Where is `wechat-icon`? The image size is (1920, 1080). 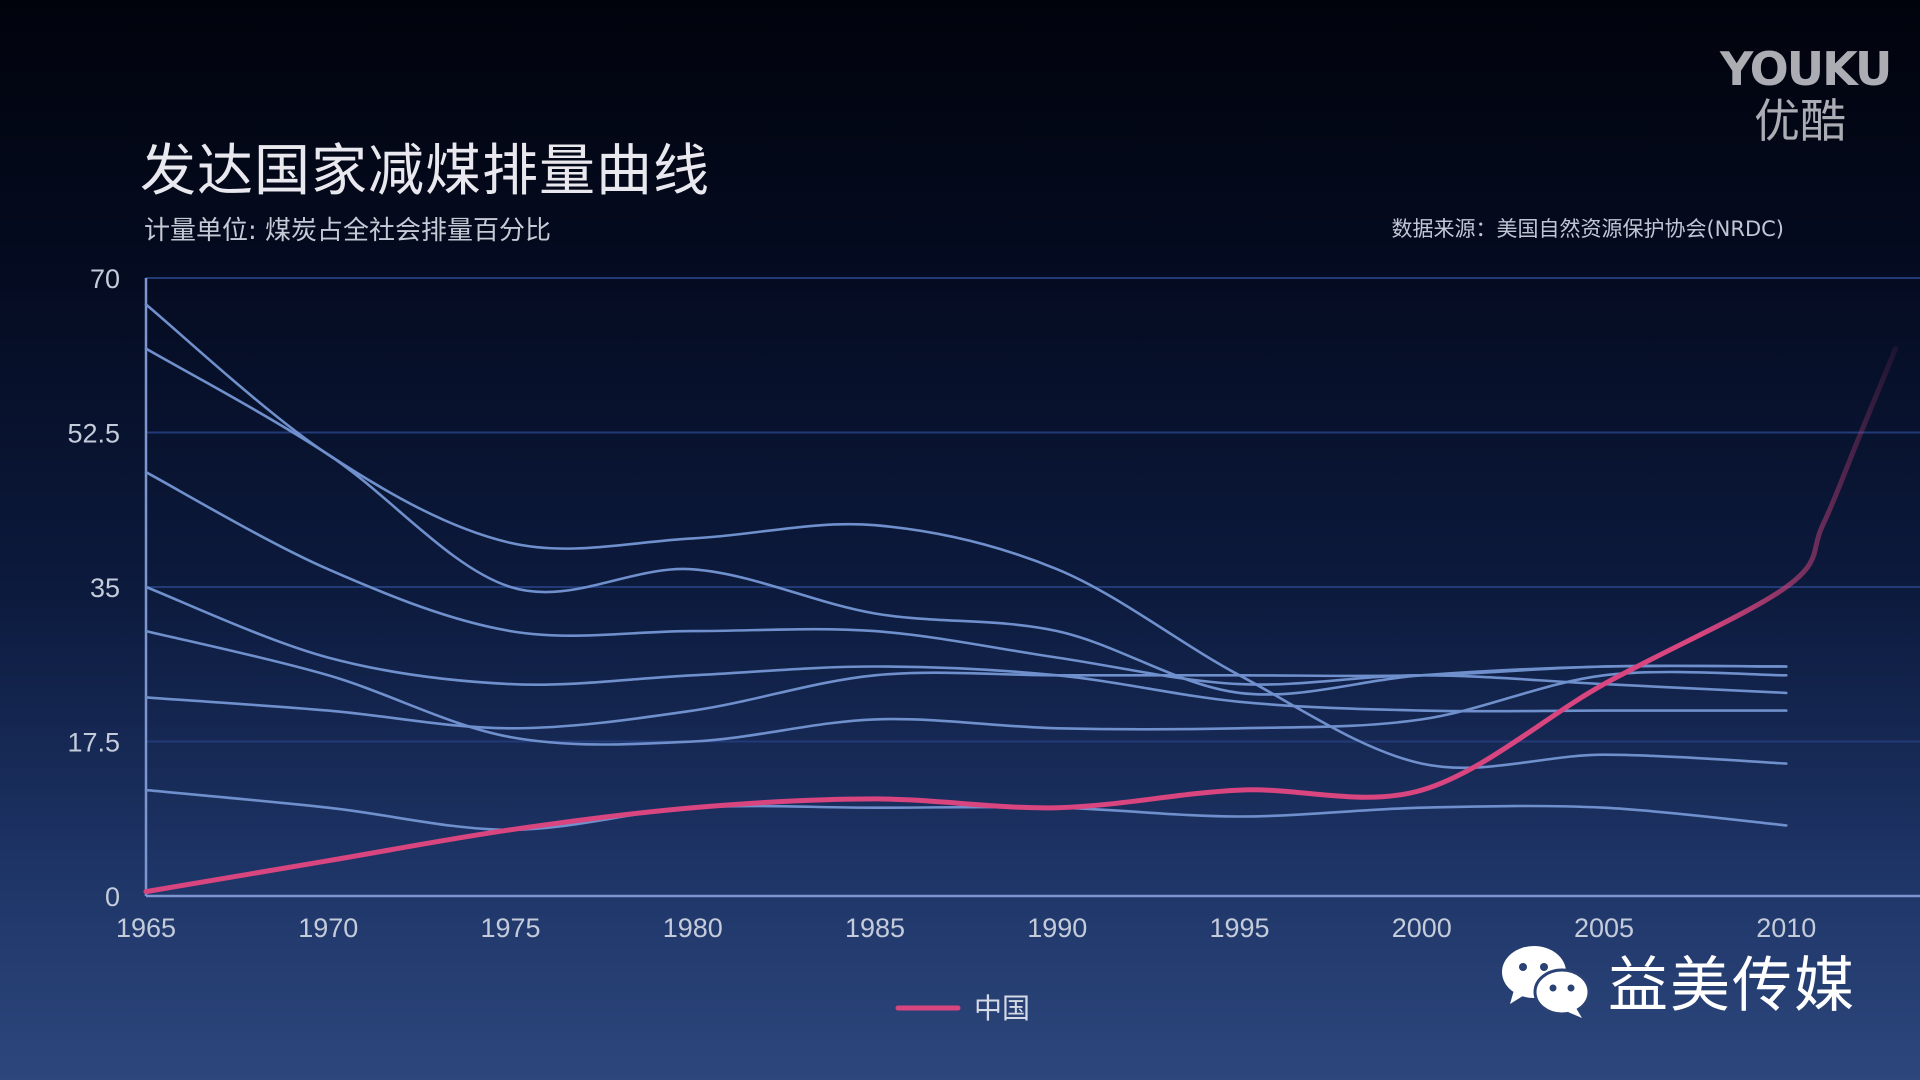 wechat-icon is located at coordinates (1546, 982).